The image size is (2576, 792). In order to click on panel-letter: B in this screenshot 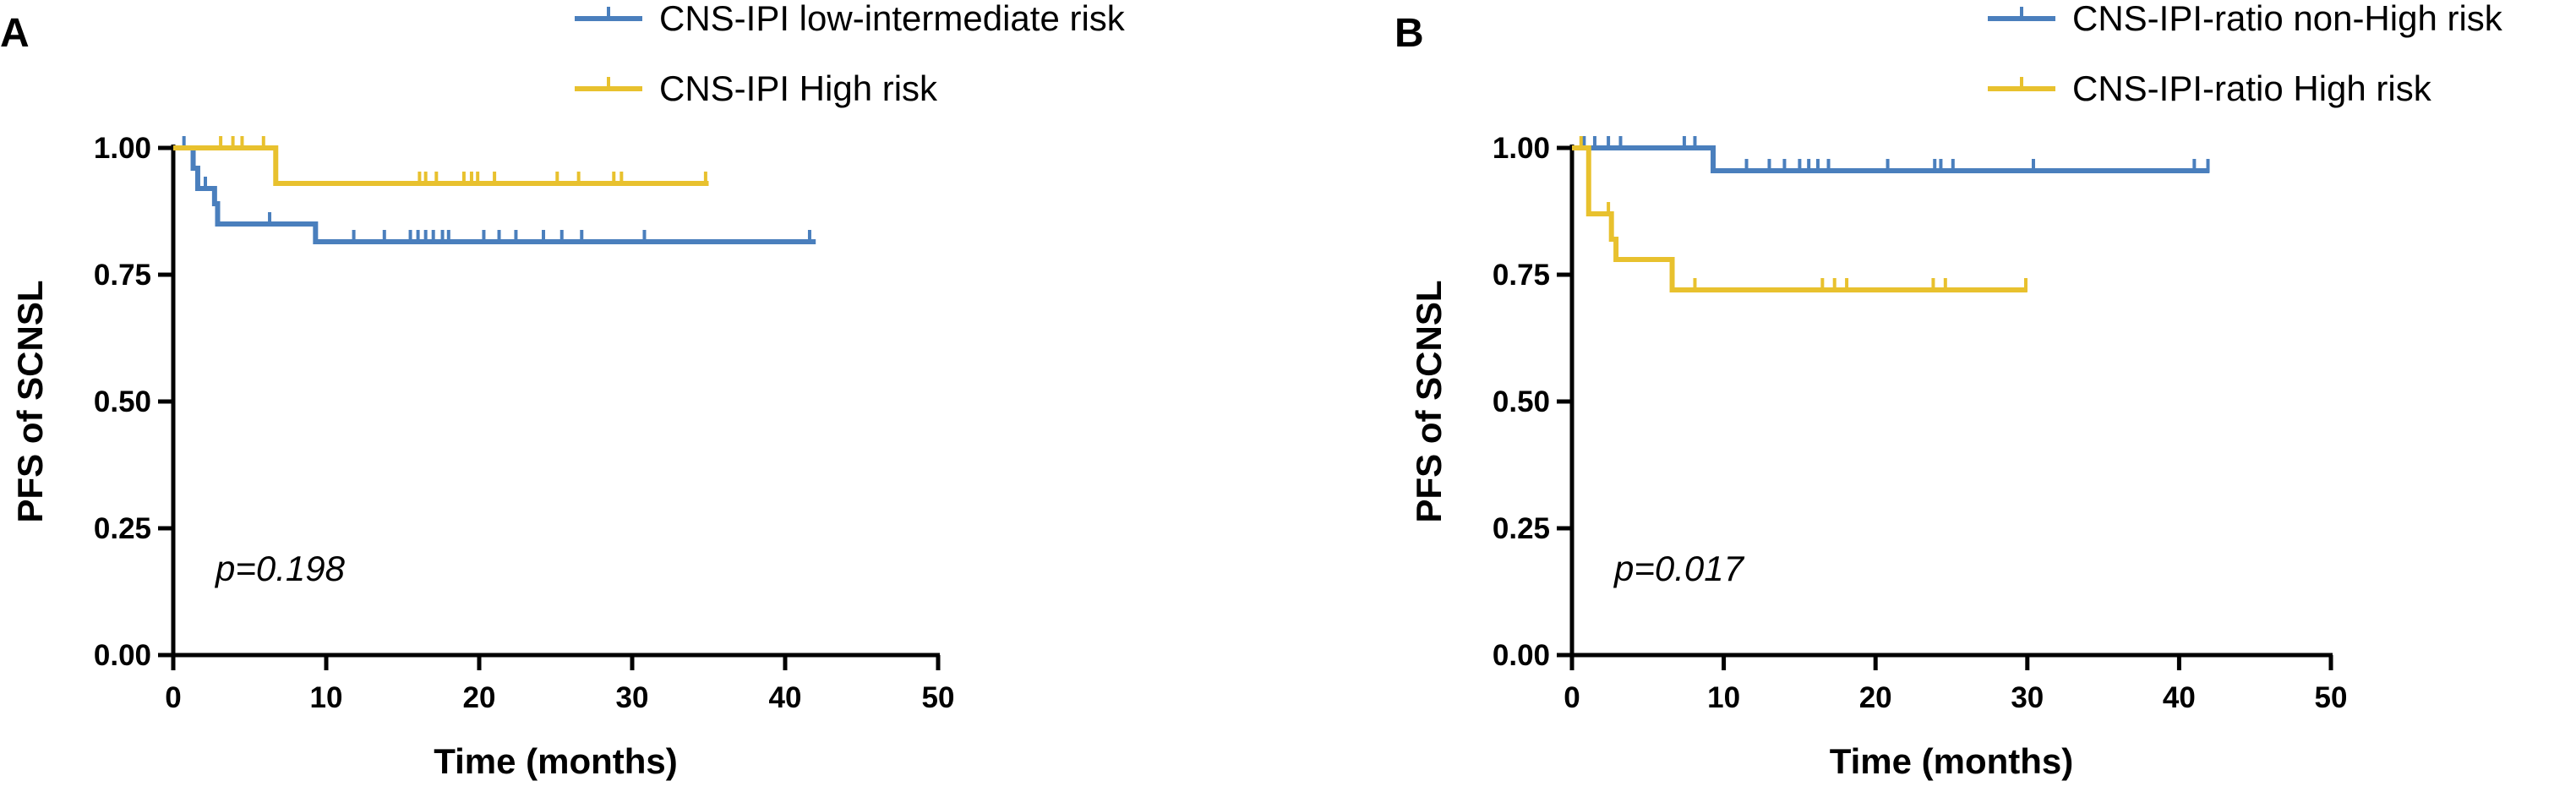, I will do `click(1409, 33)`.